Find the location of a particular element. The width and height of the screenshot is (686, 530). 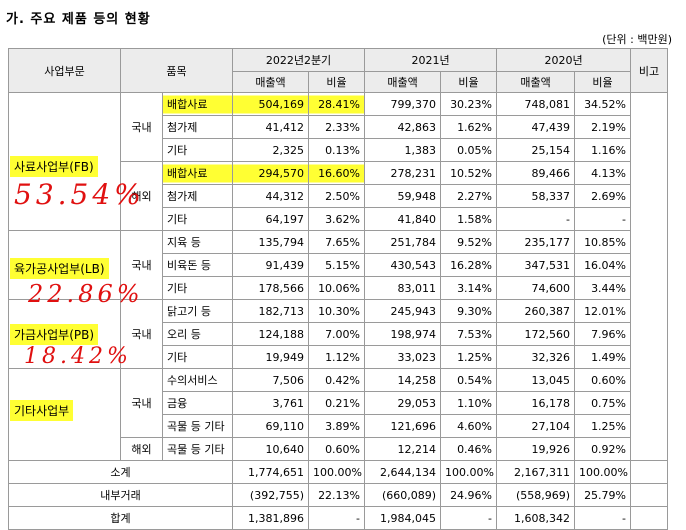

sales-cell: 245,943 is located at coordinates (403, 311).